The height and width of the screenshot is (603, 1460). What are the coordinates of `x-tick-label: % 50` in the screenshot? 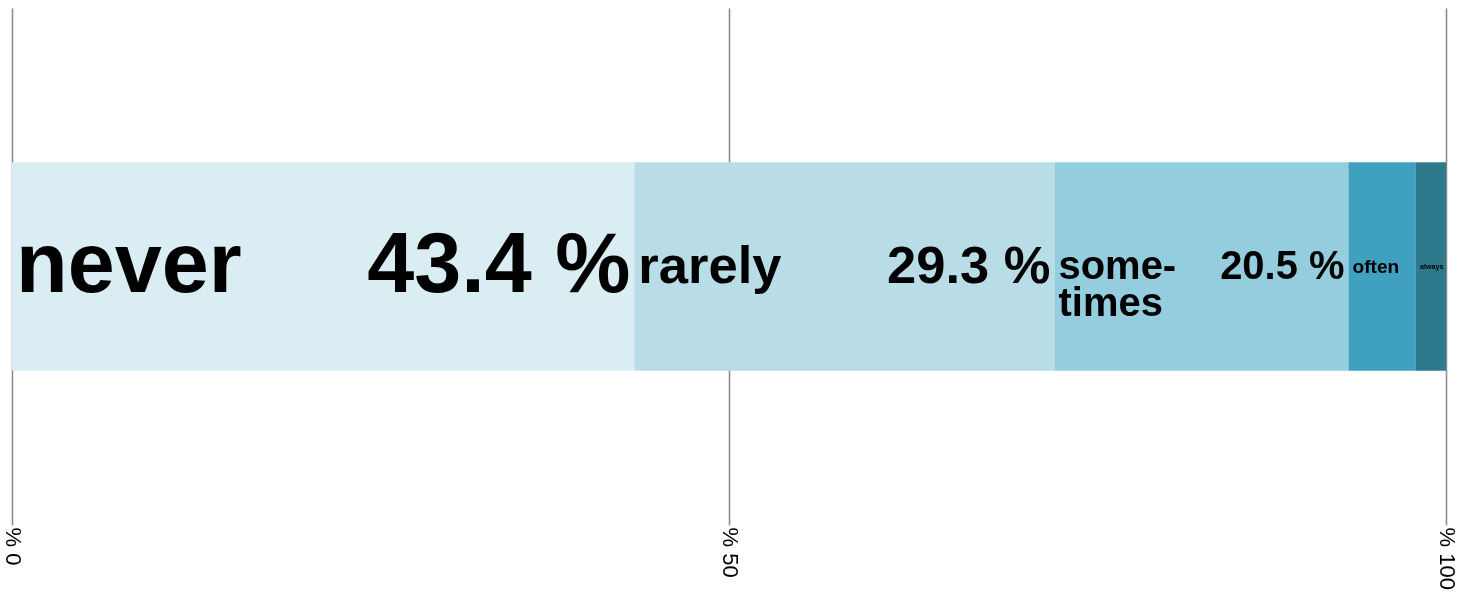 It's located at (730, 552).